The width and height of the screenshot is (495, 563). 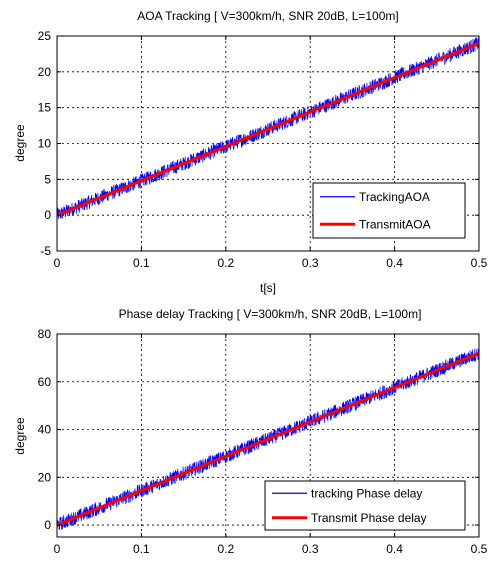 What do you see at coordinates (45, 430) in the screenshot?
I see `y-tick-label: 40` at bounding box center [45, 430].